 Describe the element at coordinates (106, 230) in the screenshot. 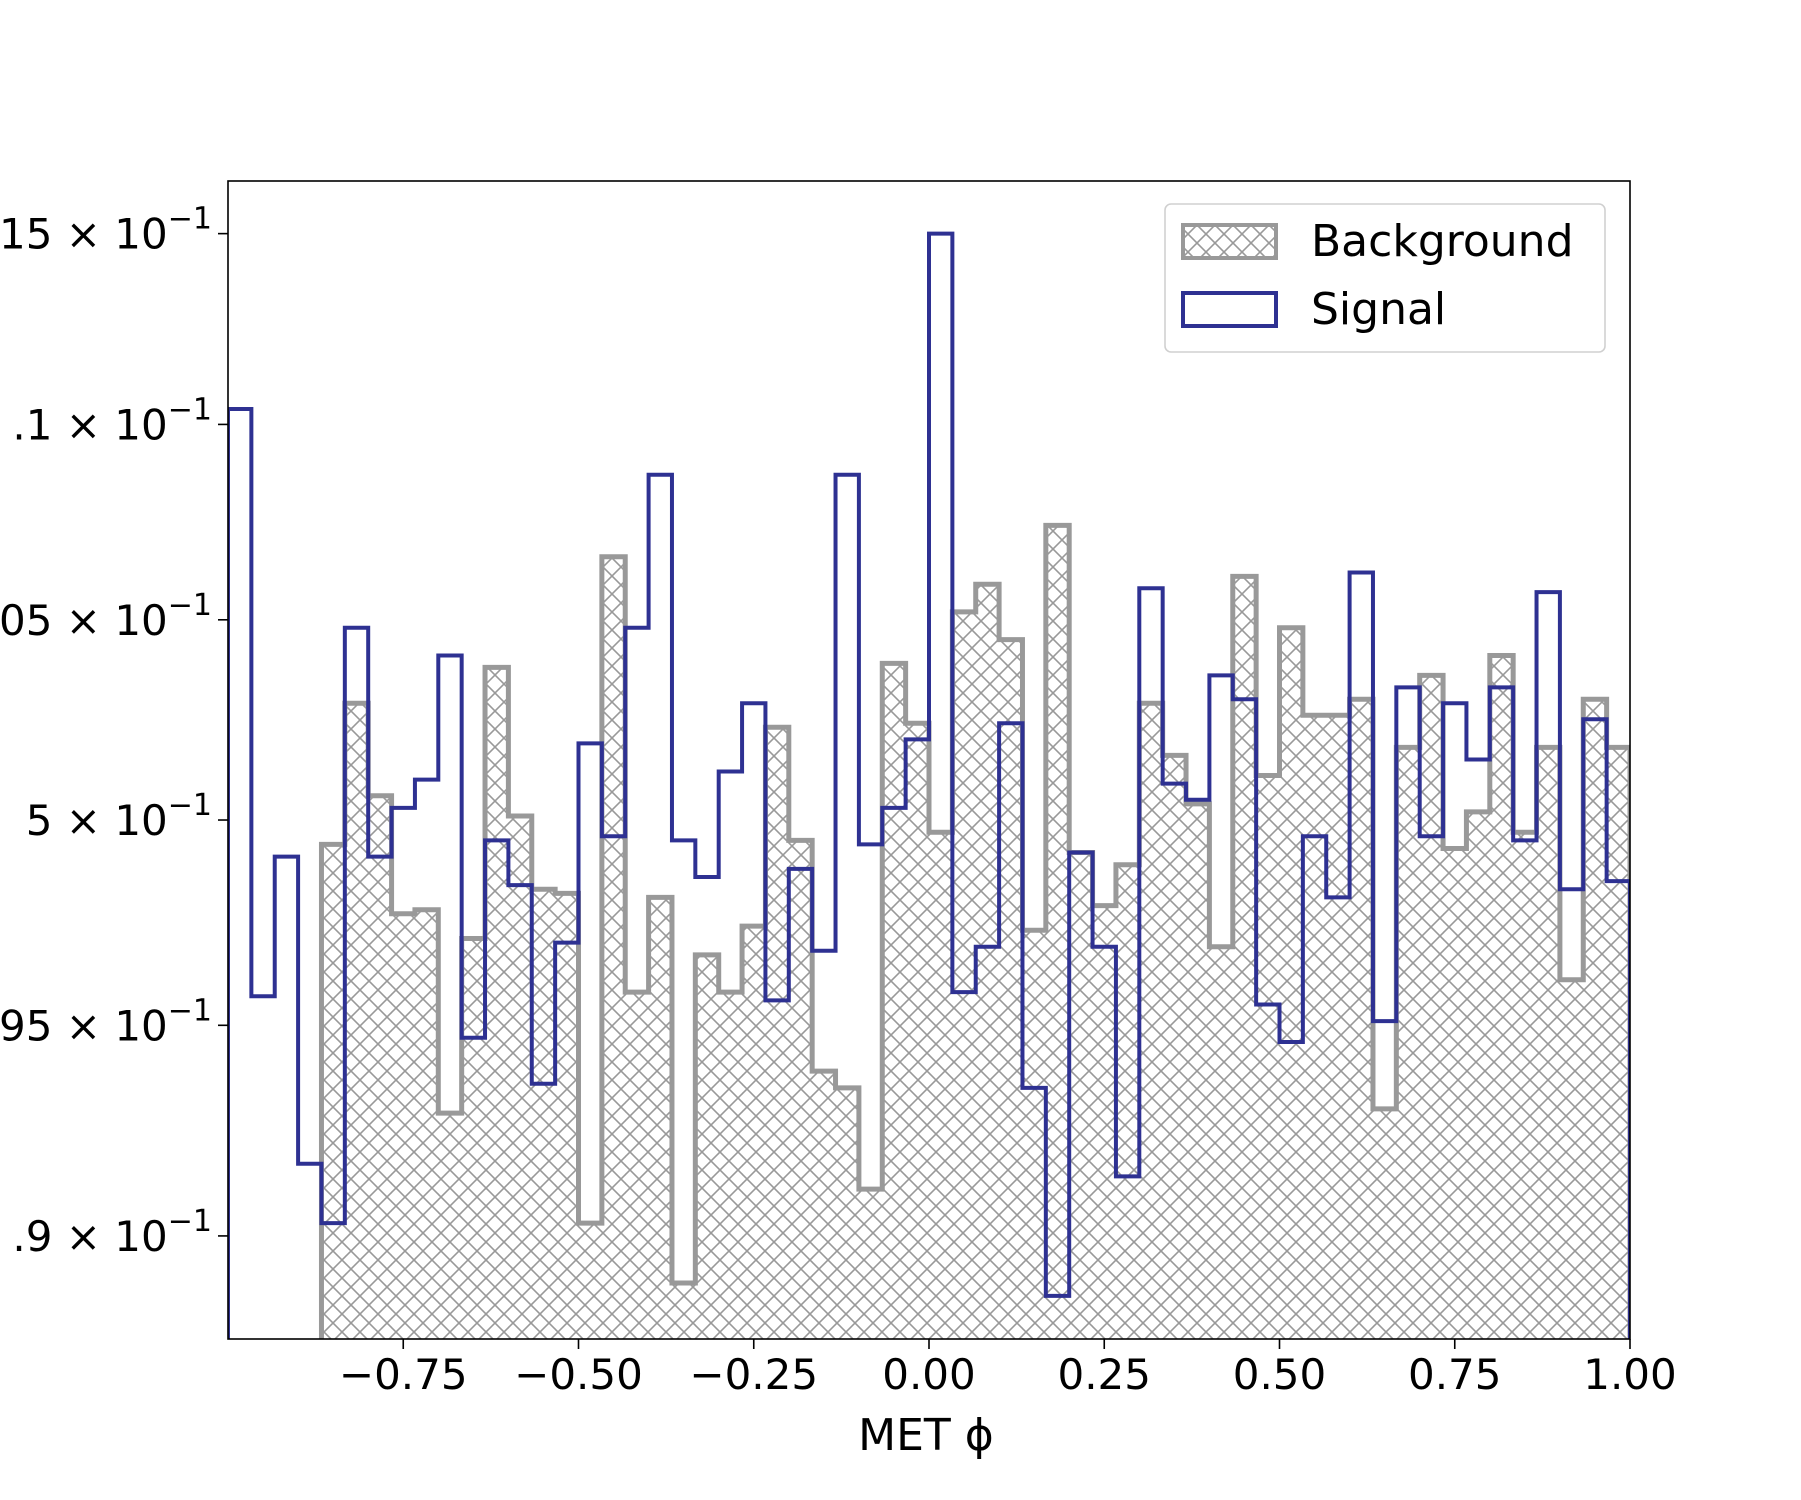

I see `y-tick-label: .15 × 10−1` at that location.